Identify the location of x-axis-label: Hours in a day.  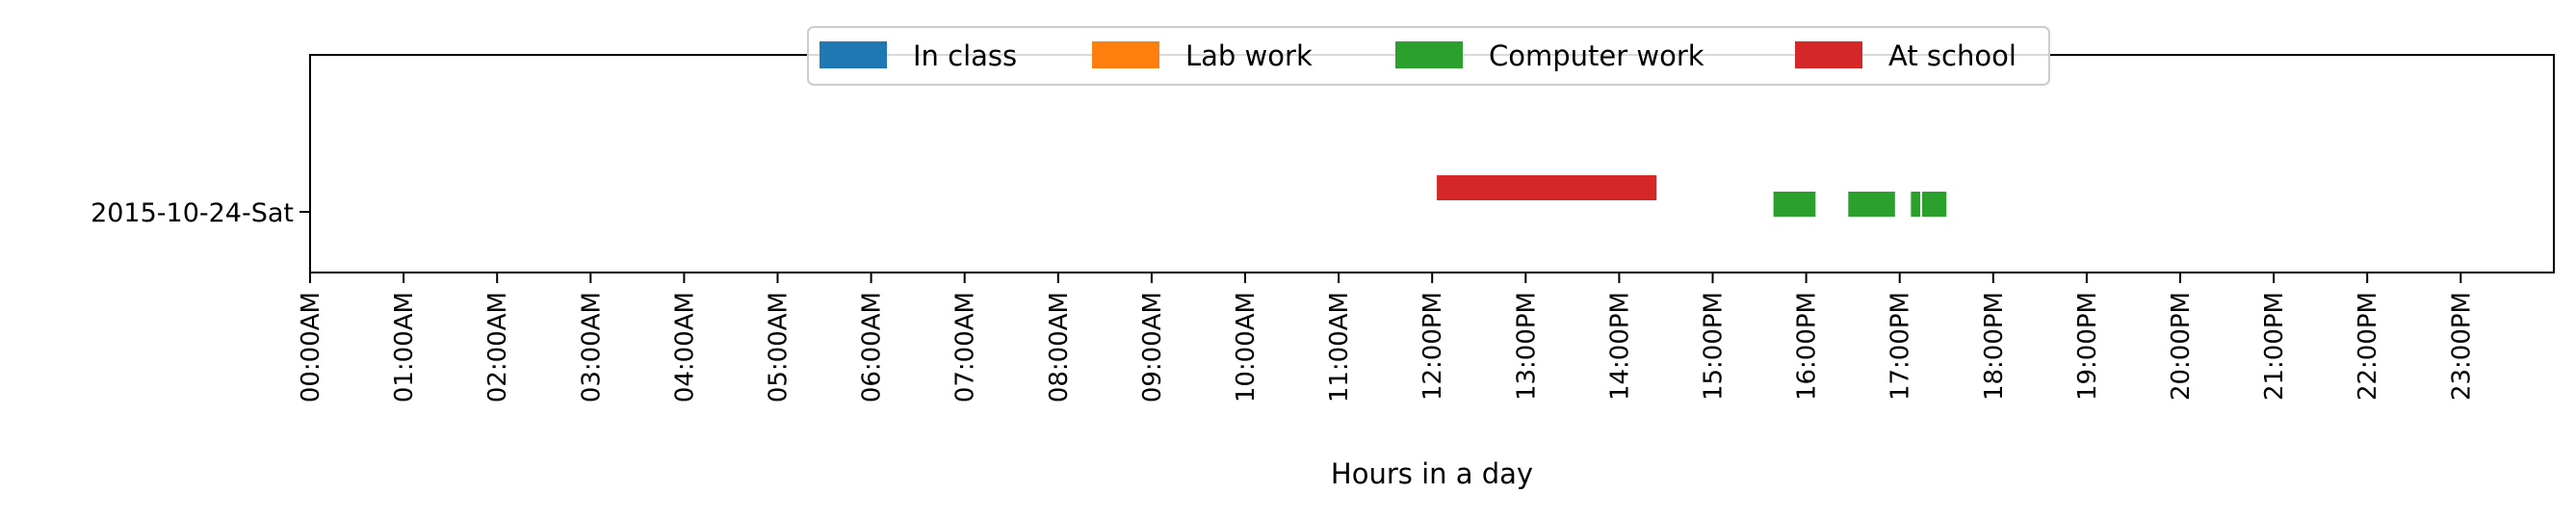
(1432, 473).